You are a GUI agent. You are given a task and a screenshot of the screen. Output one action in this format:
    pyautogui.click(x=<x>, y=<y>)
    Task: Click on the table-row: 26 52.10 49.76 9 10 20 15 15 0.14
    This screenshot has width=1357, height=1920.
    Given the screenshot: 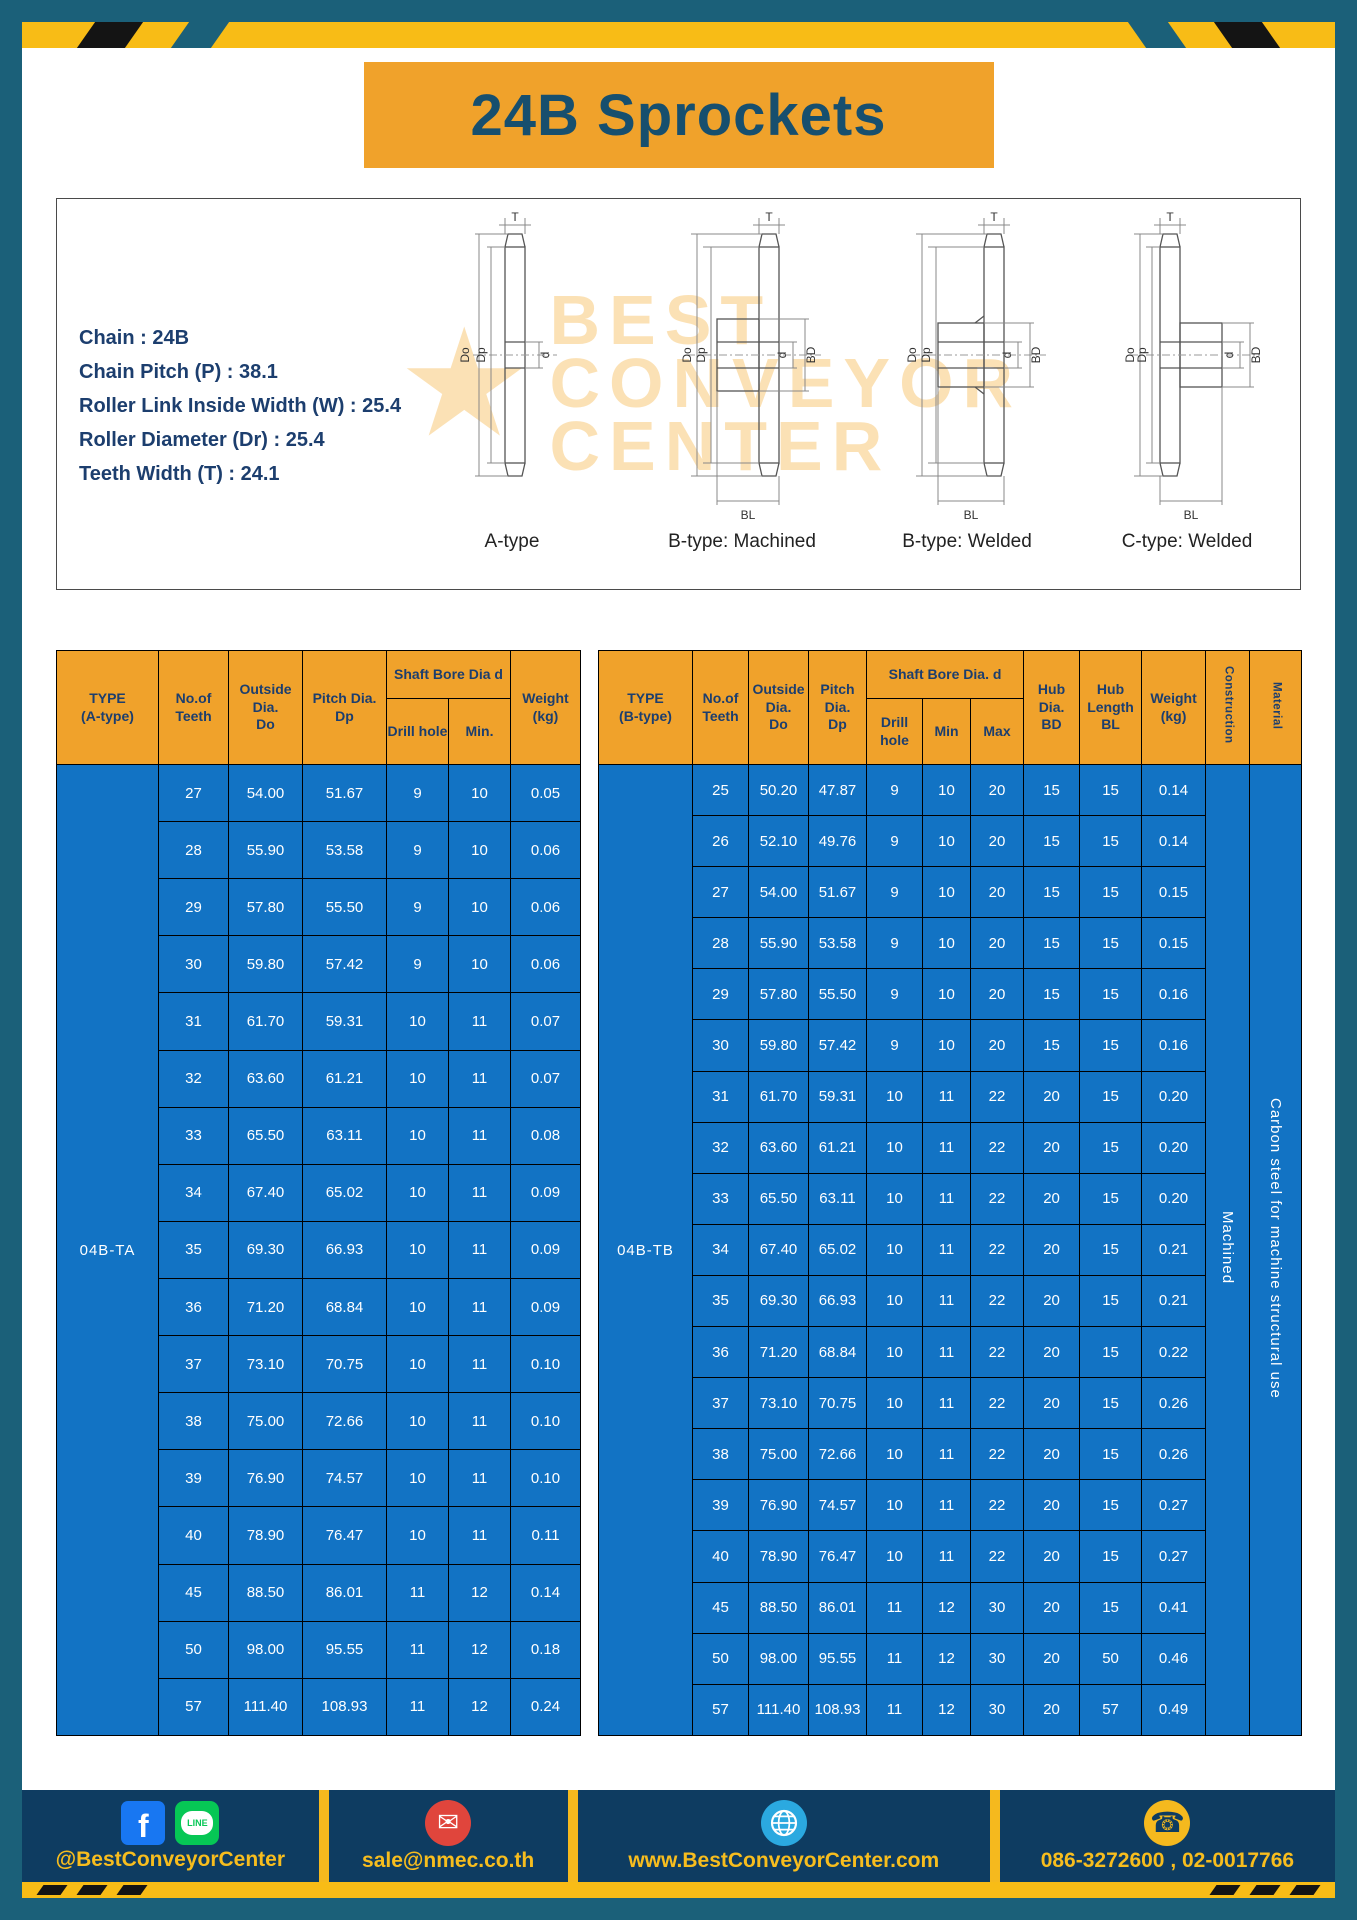 What is the action you would take?
    pyautogui.click(x=950, y=841)
    